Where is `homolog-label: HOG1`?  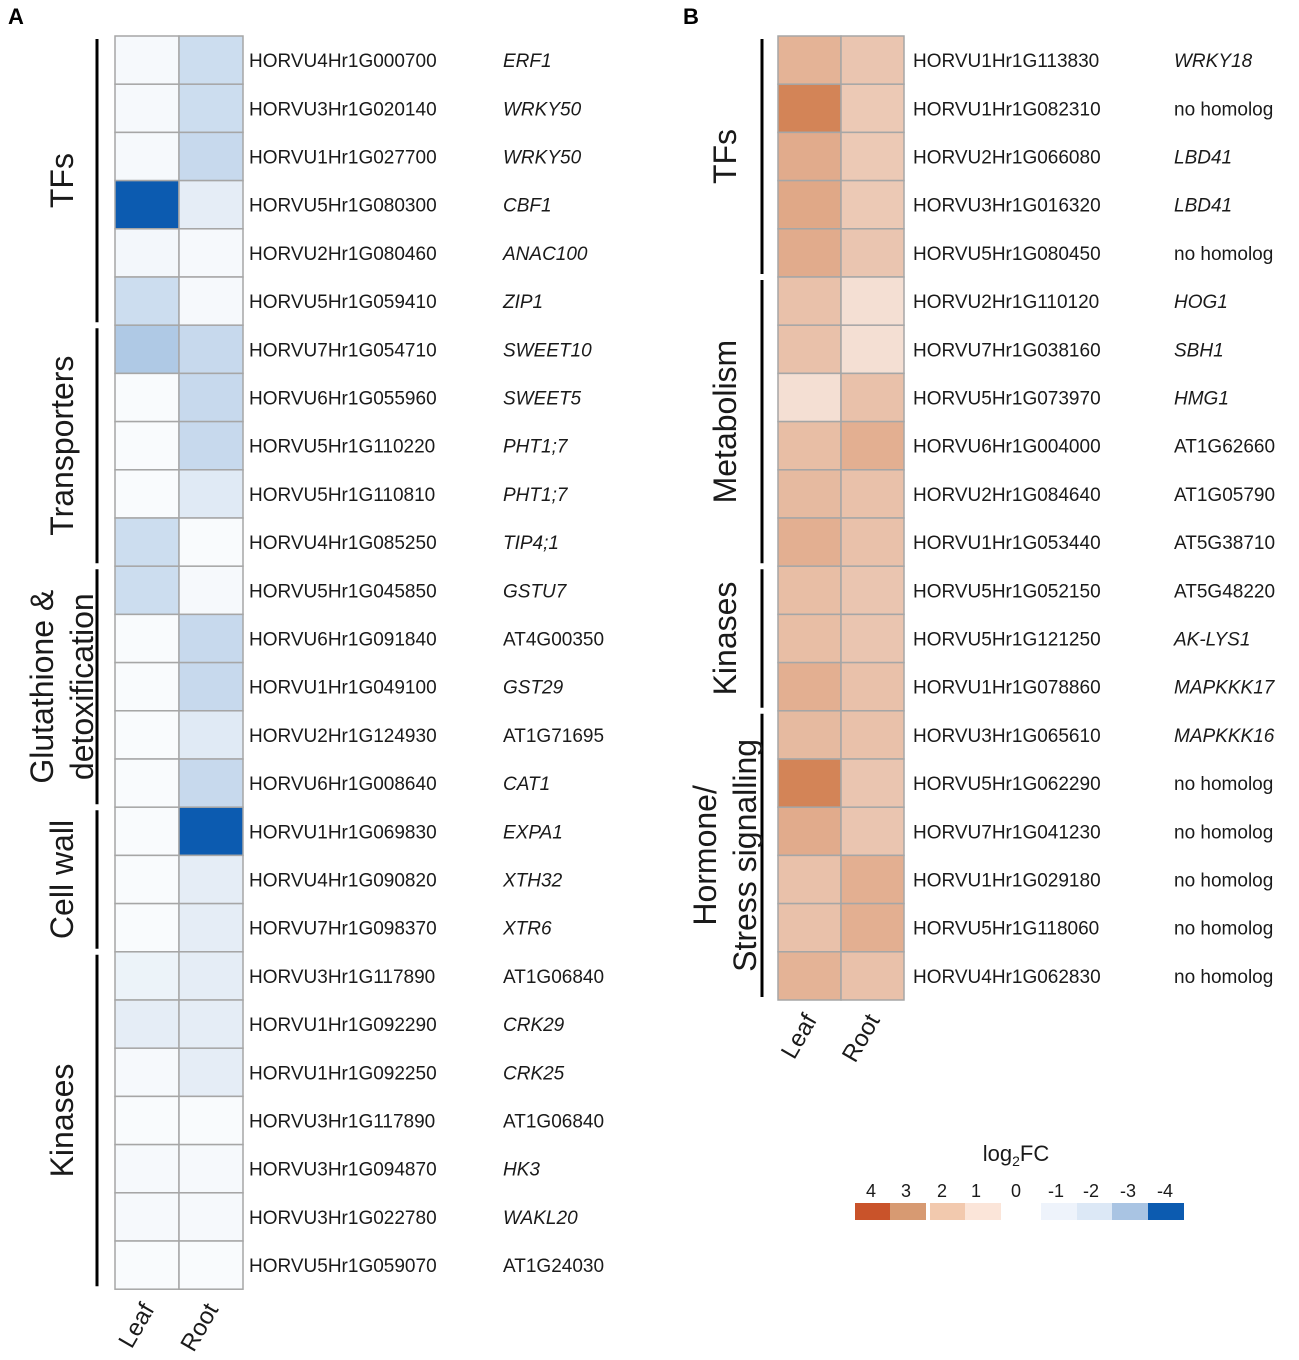
homolog-label: HOG1 is located at coordinates (1201, 302).